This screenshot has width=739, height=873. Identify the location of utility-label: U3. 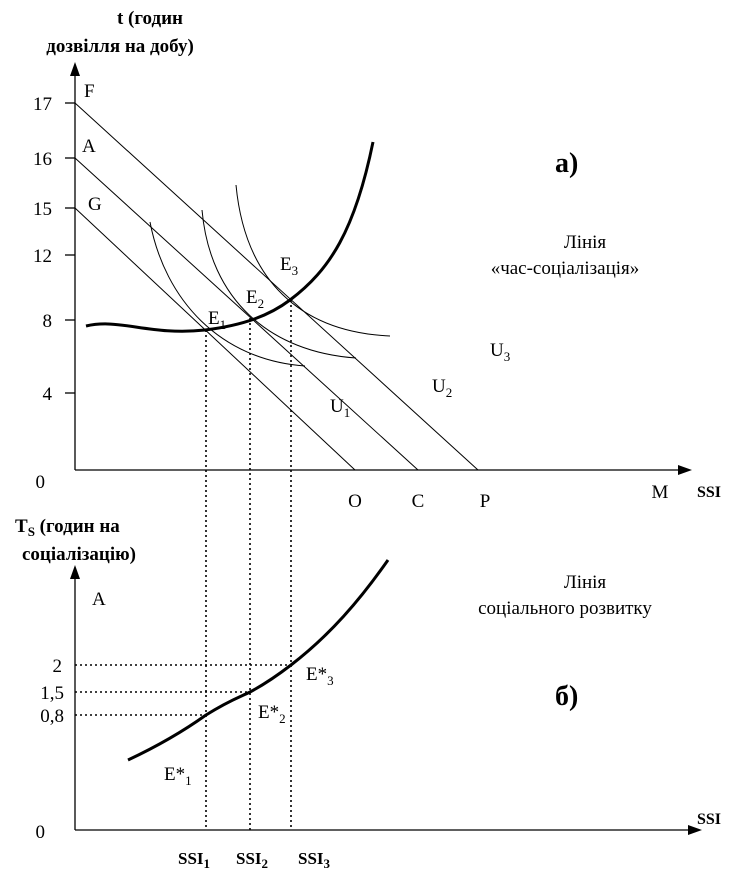
(500, 352).